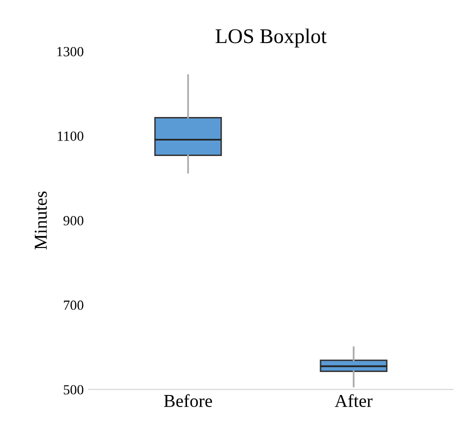  I want to click on y-tick-label: 700, so click(74, 305).